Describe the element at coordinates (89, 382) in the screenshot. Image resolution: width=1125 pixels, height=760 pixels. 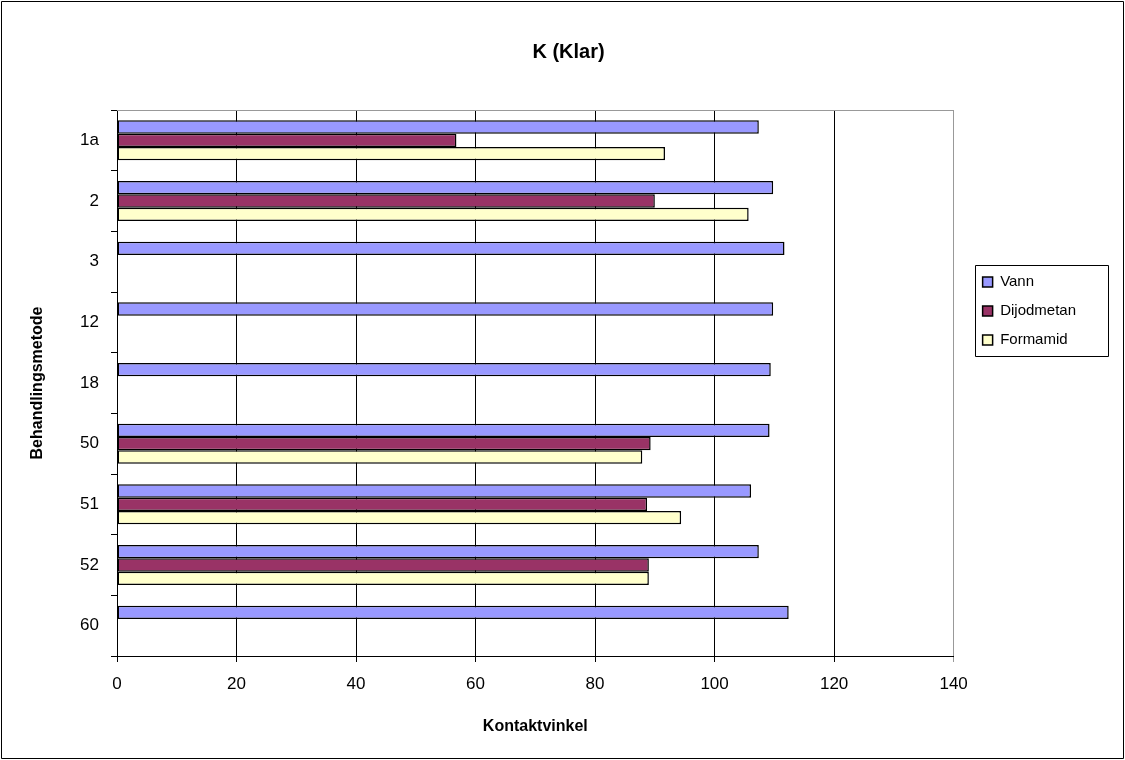
I see `y-tick-label: 18` at that location.